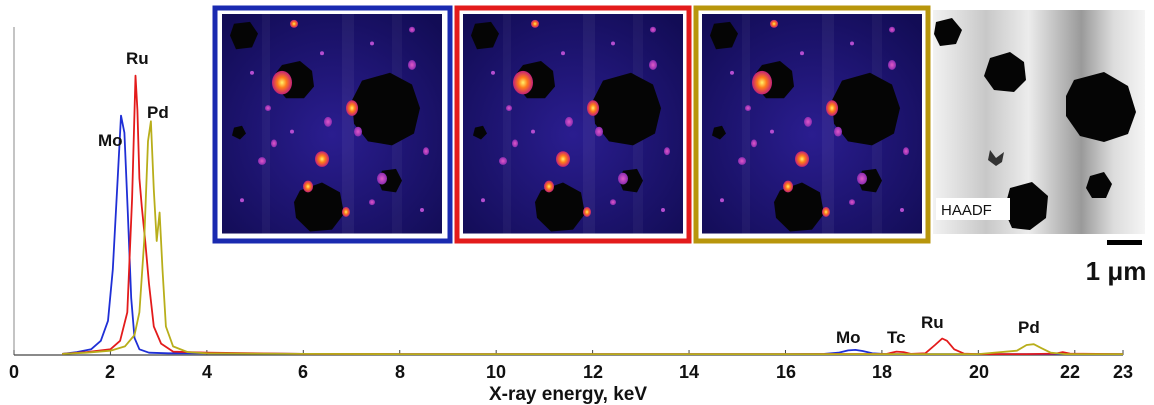 The height and width of the screenshot is (405, 1154). I want to click on peak-label-ru-k: Ru, so click(932, 322).